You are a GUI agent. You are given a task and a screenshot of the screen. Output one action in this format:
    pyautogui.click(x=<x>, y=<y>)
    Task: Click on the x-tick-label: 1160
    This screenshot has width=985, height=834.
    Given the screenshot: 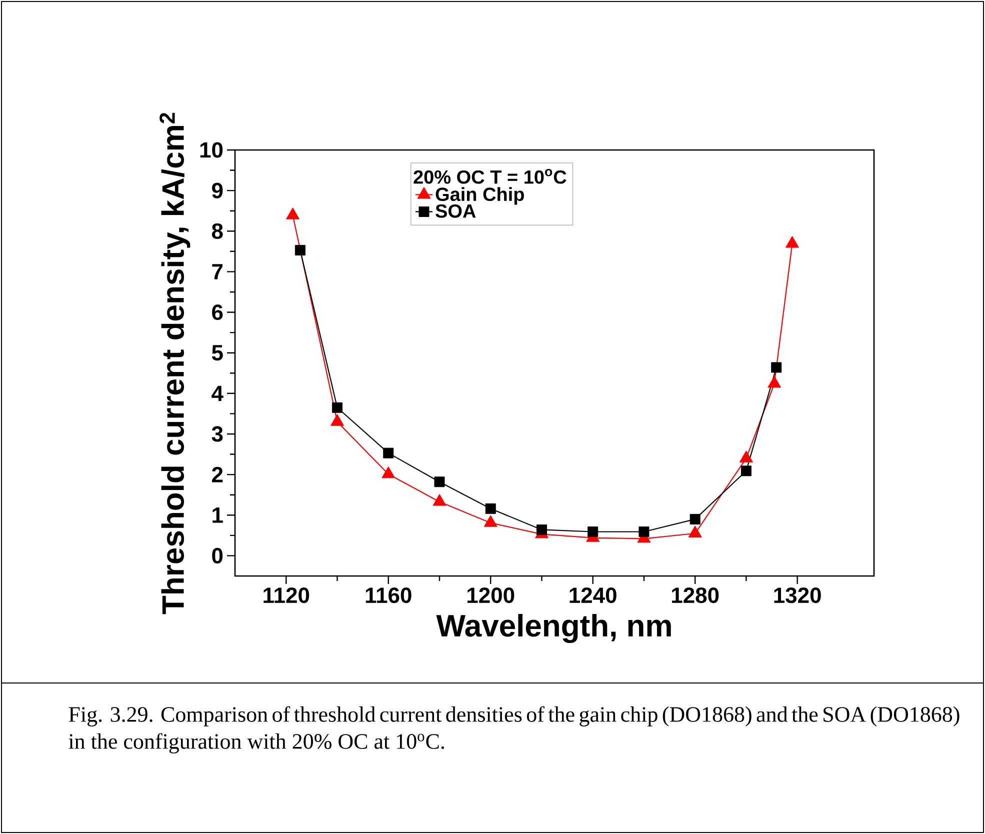 What is the action you would take?
    pyautogui.click(x=389, y=596)
    